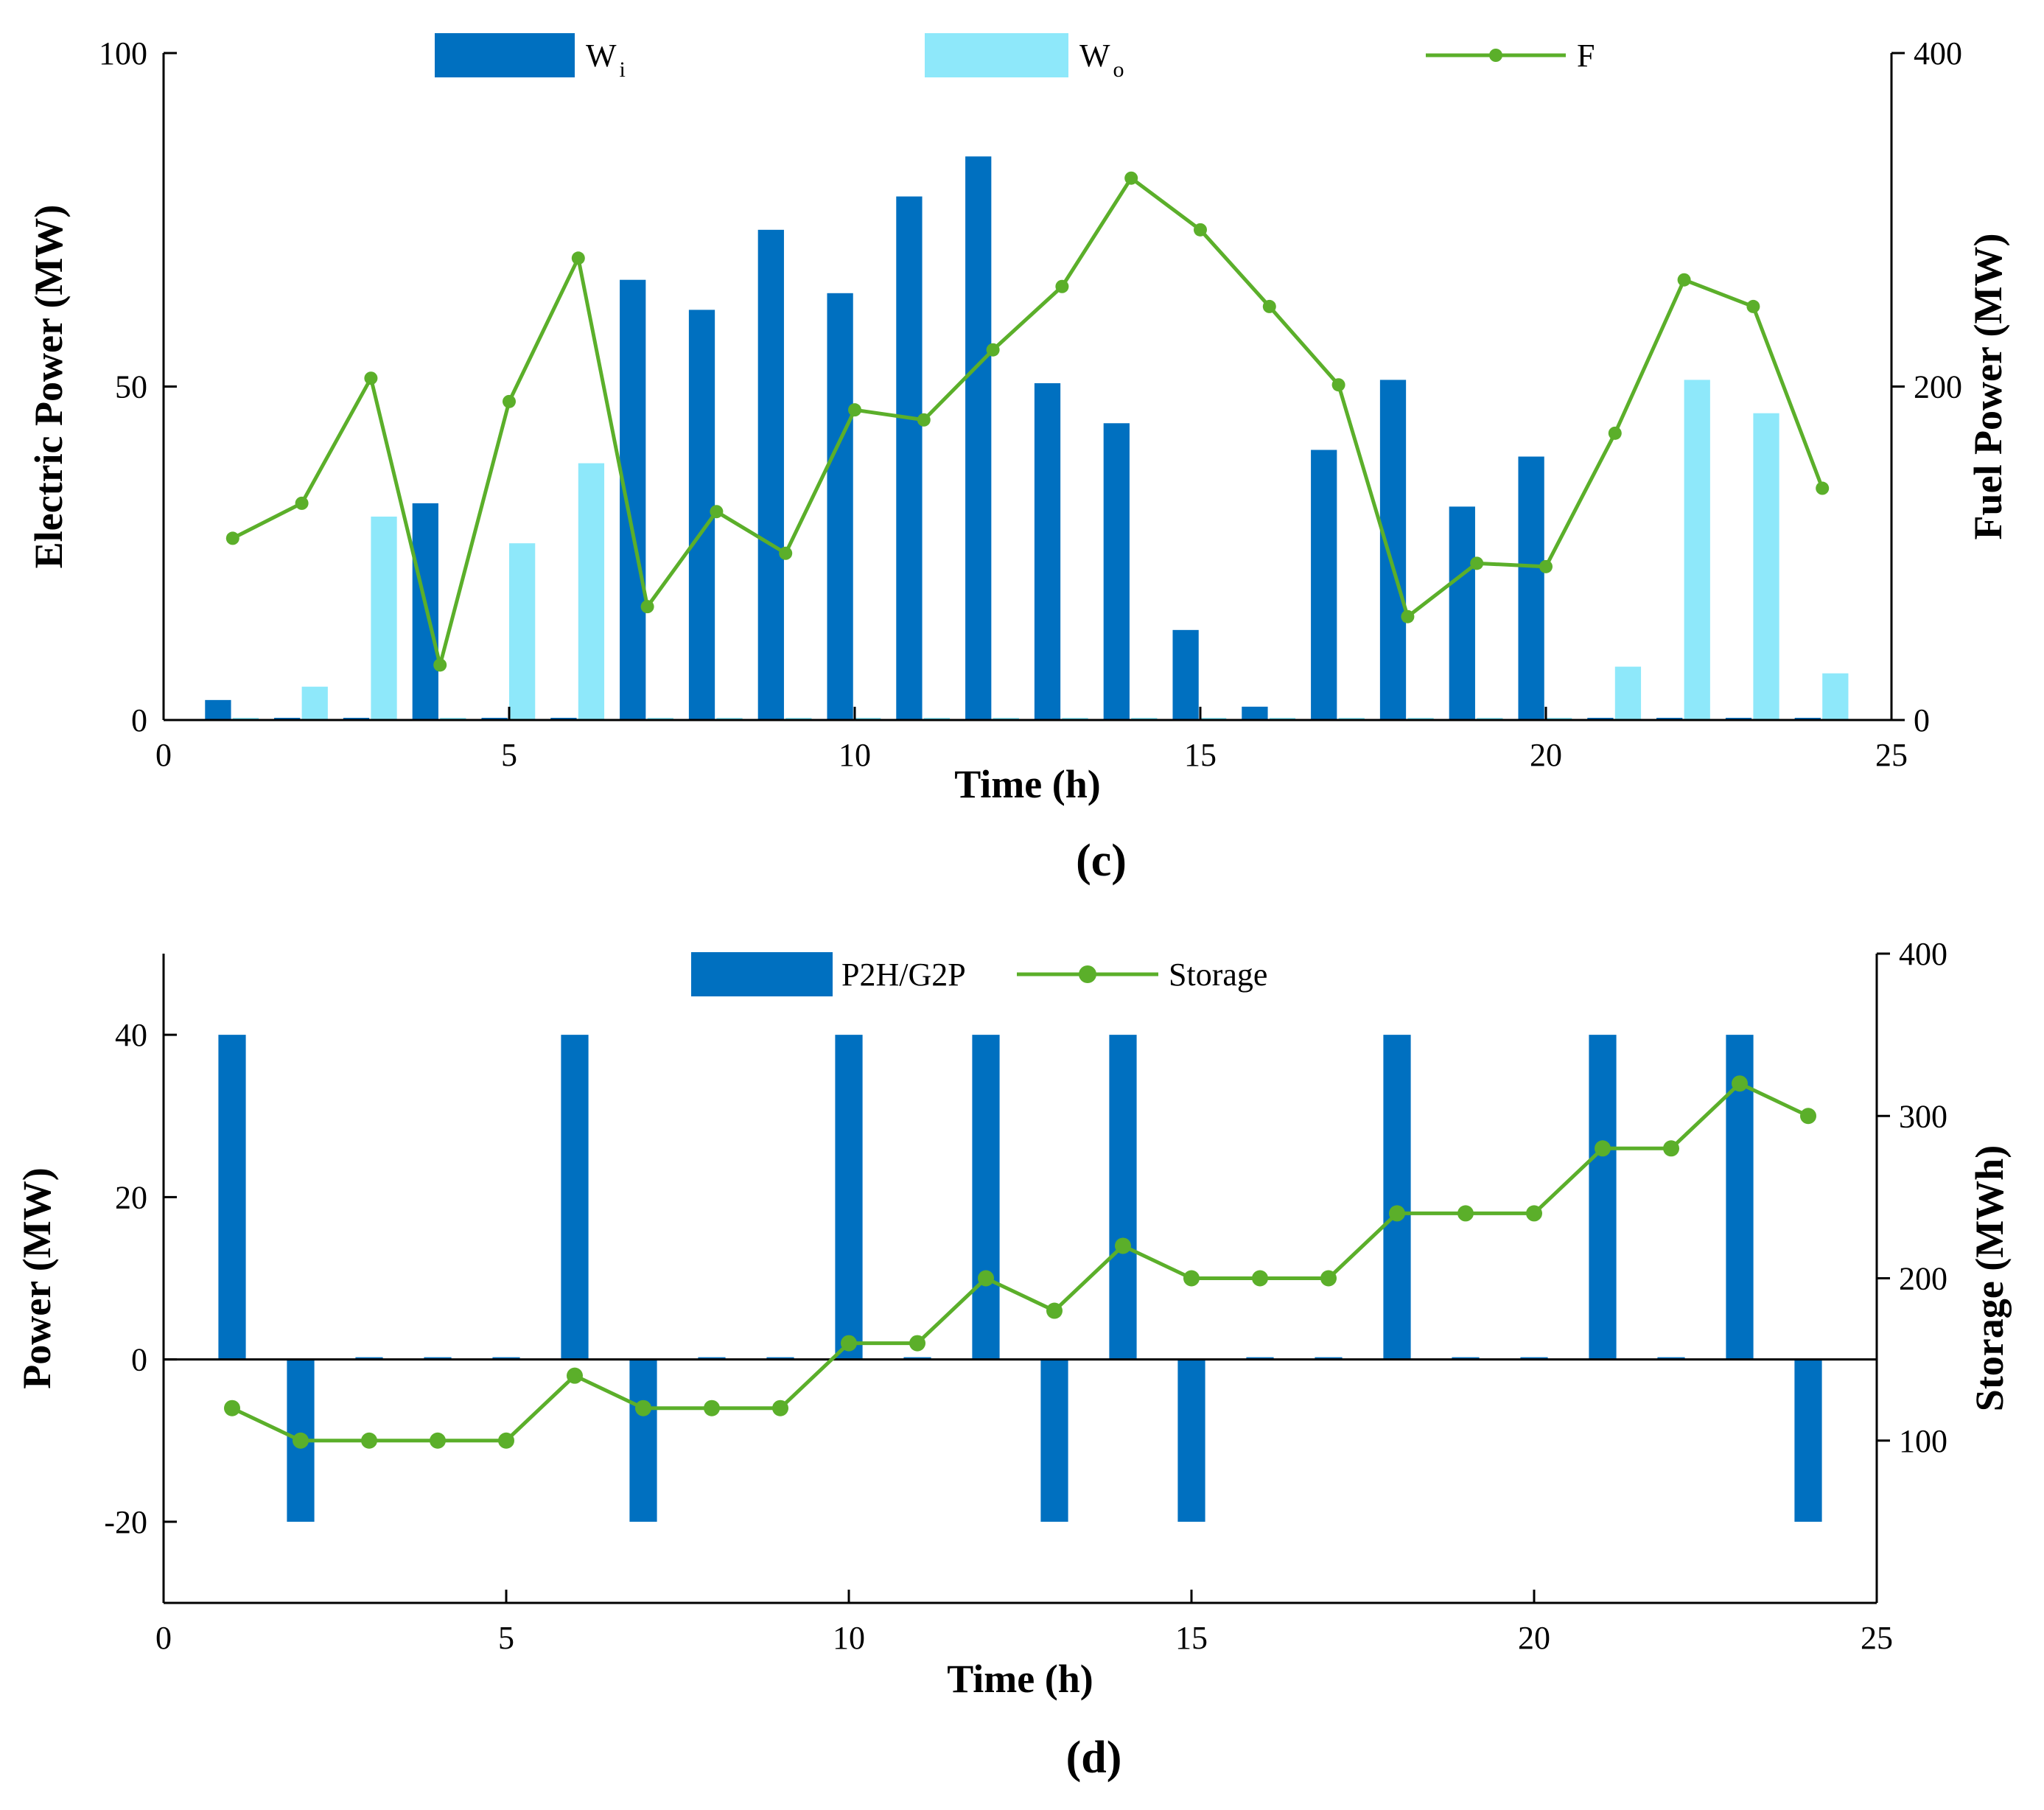 The width and height of the screenshot is (2044, 1810). I want to click on y-tick-label-40: 40, so click(131, 1035).